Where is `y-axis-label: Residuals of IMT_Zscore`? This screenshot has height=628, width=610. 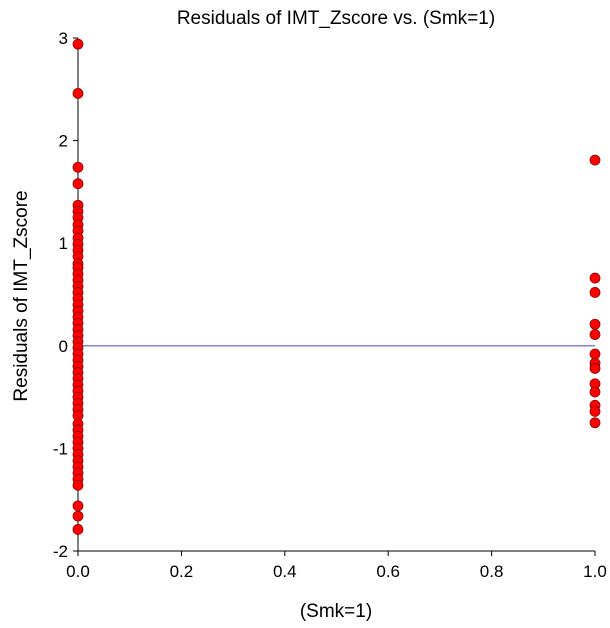
y-axis-label: Residuals of IMT_Zscore is located at coordinates (21, 295).